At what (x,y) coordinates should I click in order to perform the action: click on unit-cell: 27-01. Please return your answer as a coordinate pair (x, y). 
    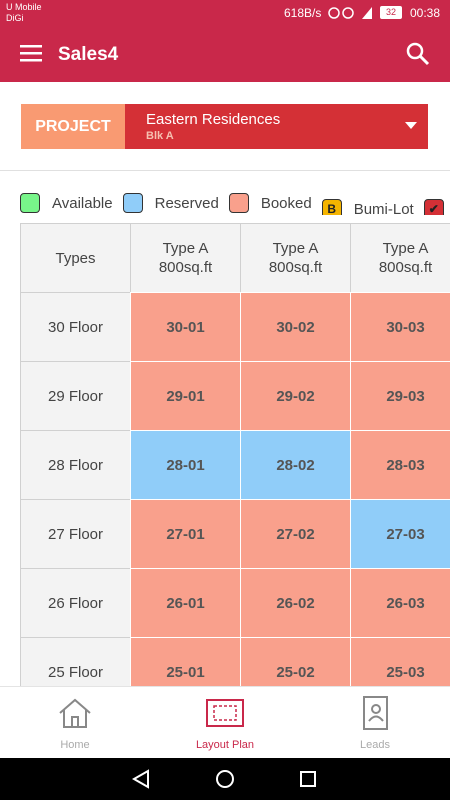
    Looking at the image, I should click on (185, 534).